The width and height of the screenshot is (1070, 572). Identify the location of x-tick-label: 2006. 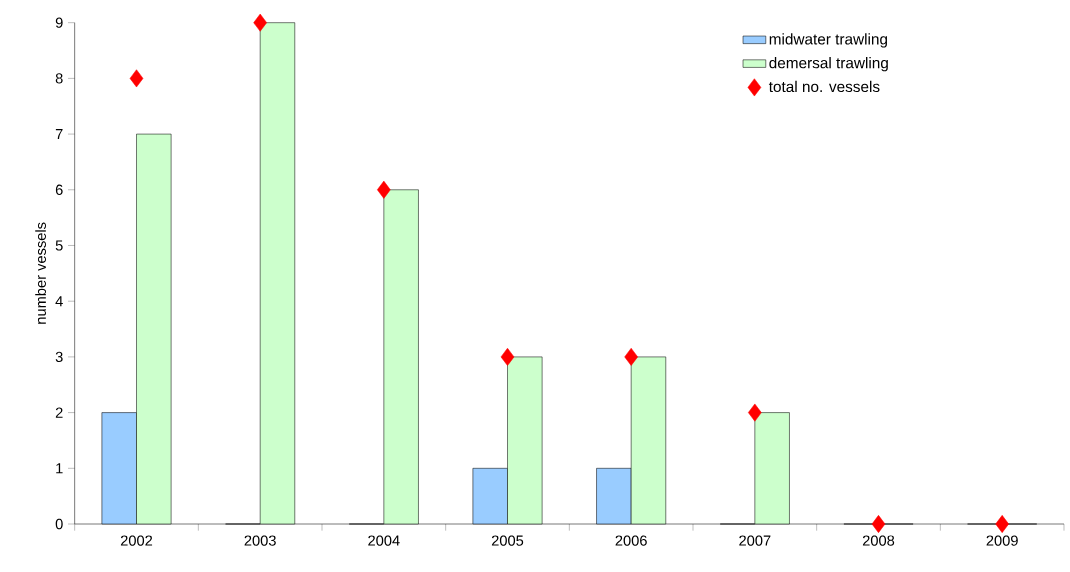
(631, 540).